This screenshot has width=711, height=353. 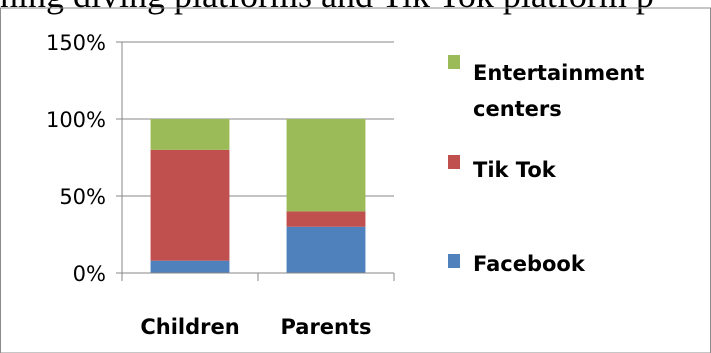 What do you see at coordinates (529, 264) in the screenshot?
I see `legend-label: Facebook` at bounding box center [529, 264].